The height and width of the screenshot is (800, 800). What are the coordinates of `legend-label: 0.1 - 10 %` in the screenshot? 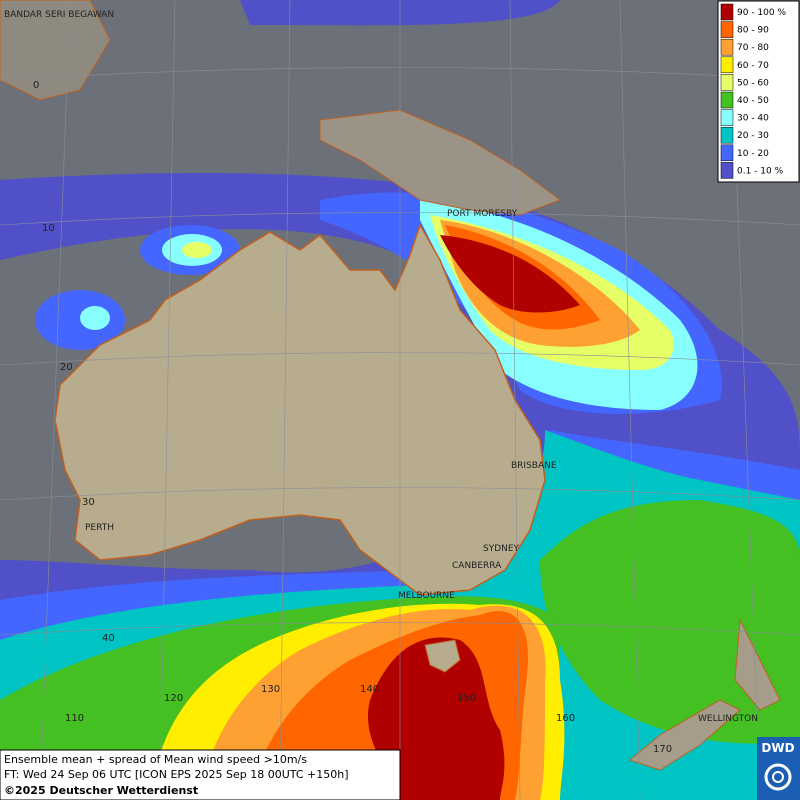 It's located at (760, 171).